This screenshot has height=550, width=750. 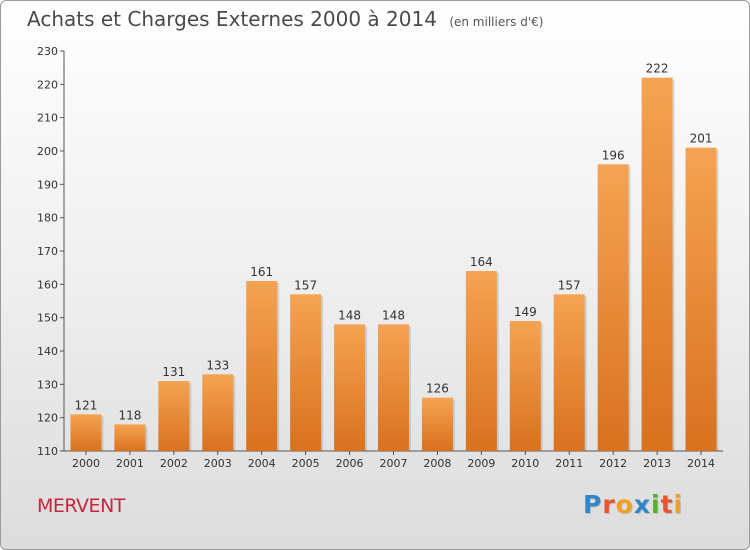 I want to click on x-tick-label: 2003, so click(x=218, y=463).